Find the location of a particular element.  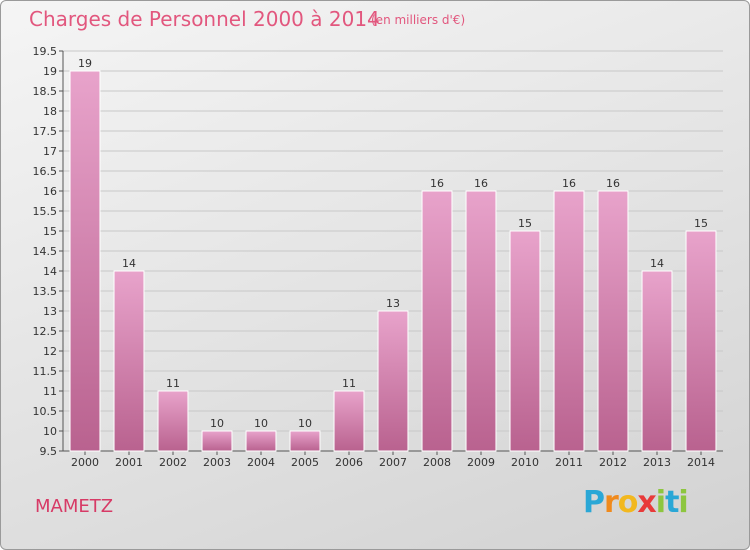

x-tick-label: 2004 is located at coordinates (261, 462).